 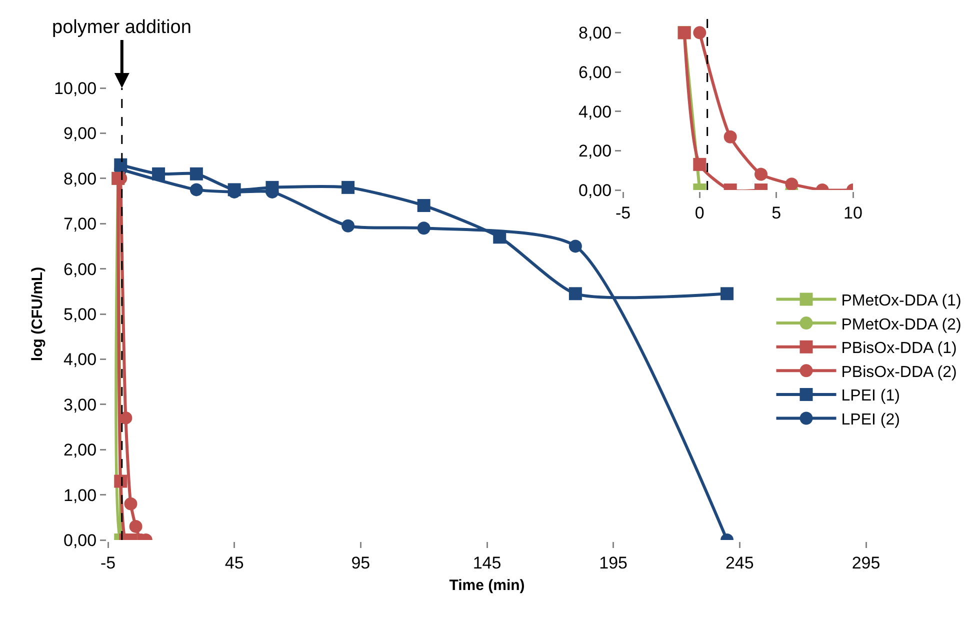 What do you see at coordinates (870, 420) in the screenshot?
I see `legend-label: LPEI (2)` at bounding box center [870, 420].